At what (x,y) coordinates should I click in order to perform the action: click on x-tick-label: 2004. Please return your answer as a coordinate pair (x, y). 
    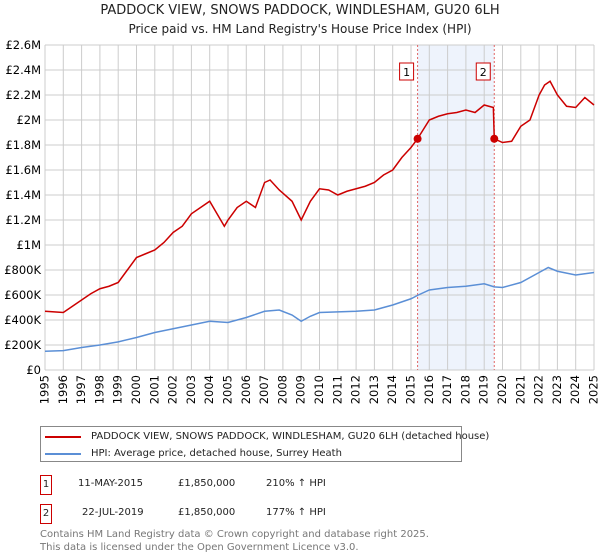
    Looking at the image, I should click on (209, 389).